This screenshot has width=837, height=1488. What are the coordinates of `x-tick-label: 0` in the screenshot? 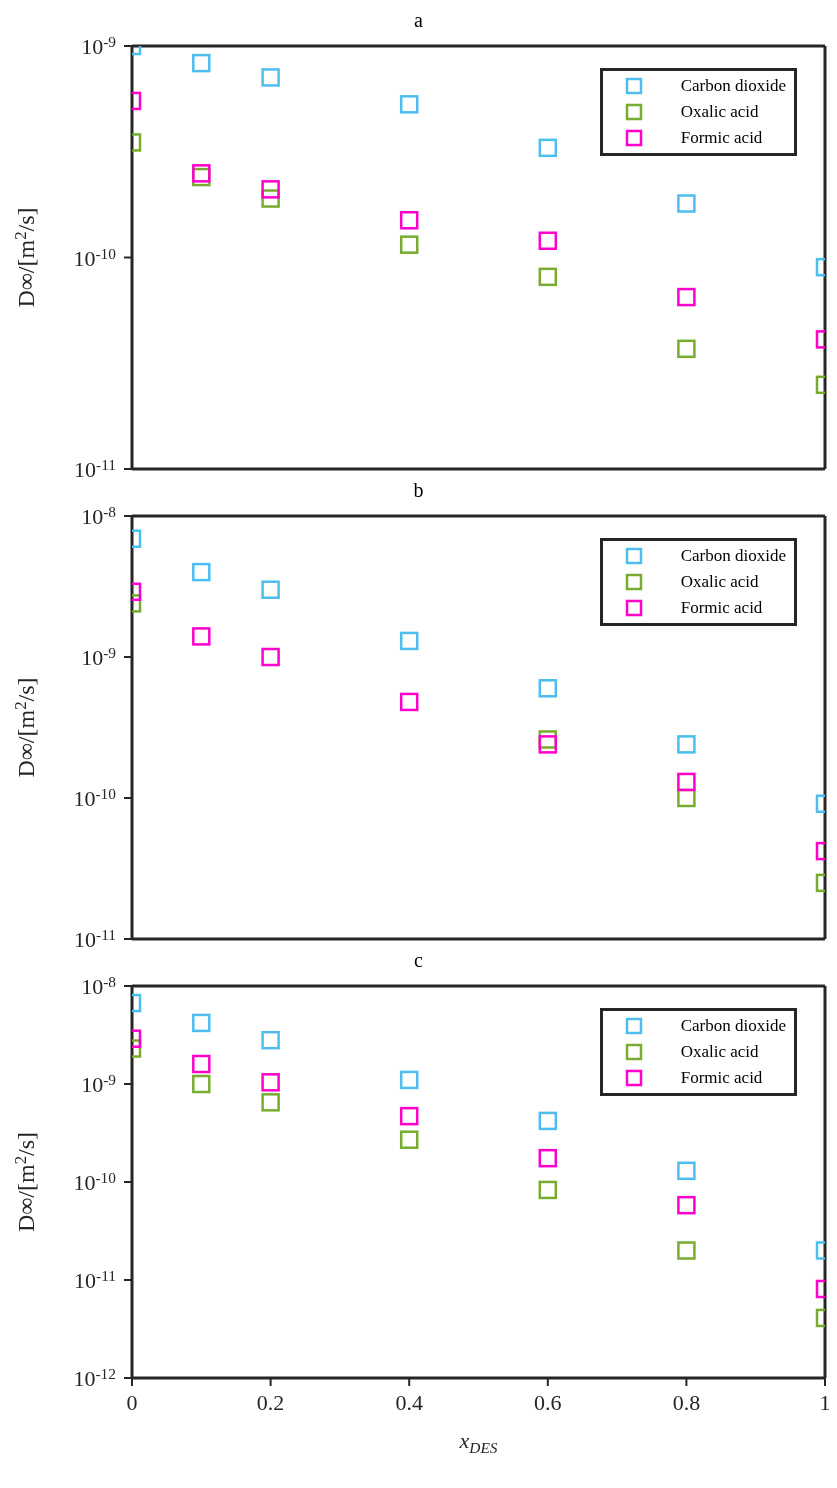 It's located at (132, 1402).